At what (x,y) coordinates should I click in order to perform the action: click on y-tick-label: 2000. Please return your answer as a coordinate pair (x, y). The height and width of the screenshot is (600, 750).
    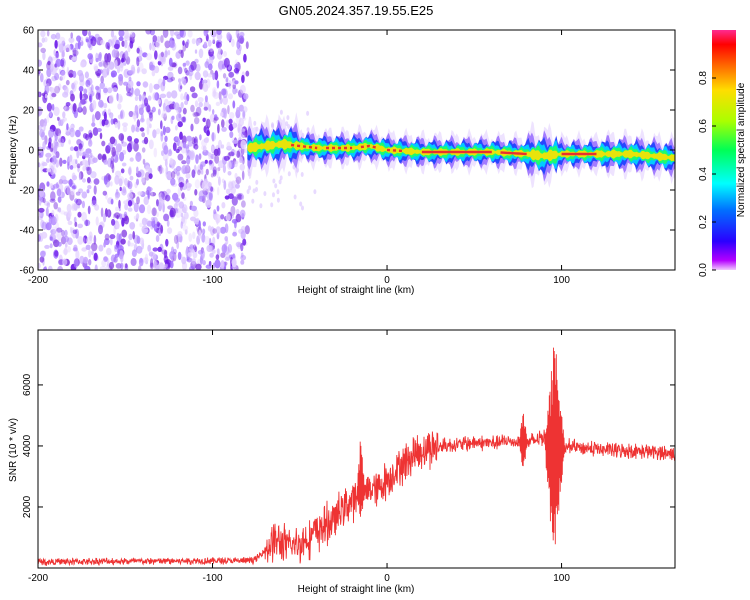
    Looking at the image, I should click on (27, 506).